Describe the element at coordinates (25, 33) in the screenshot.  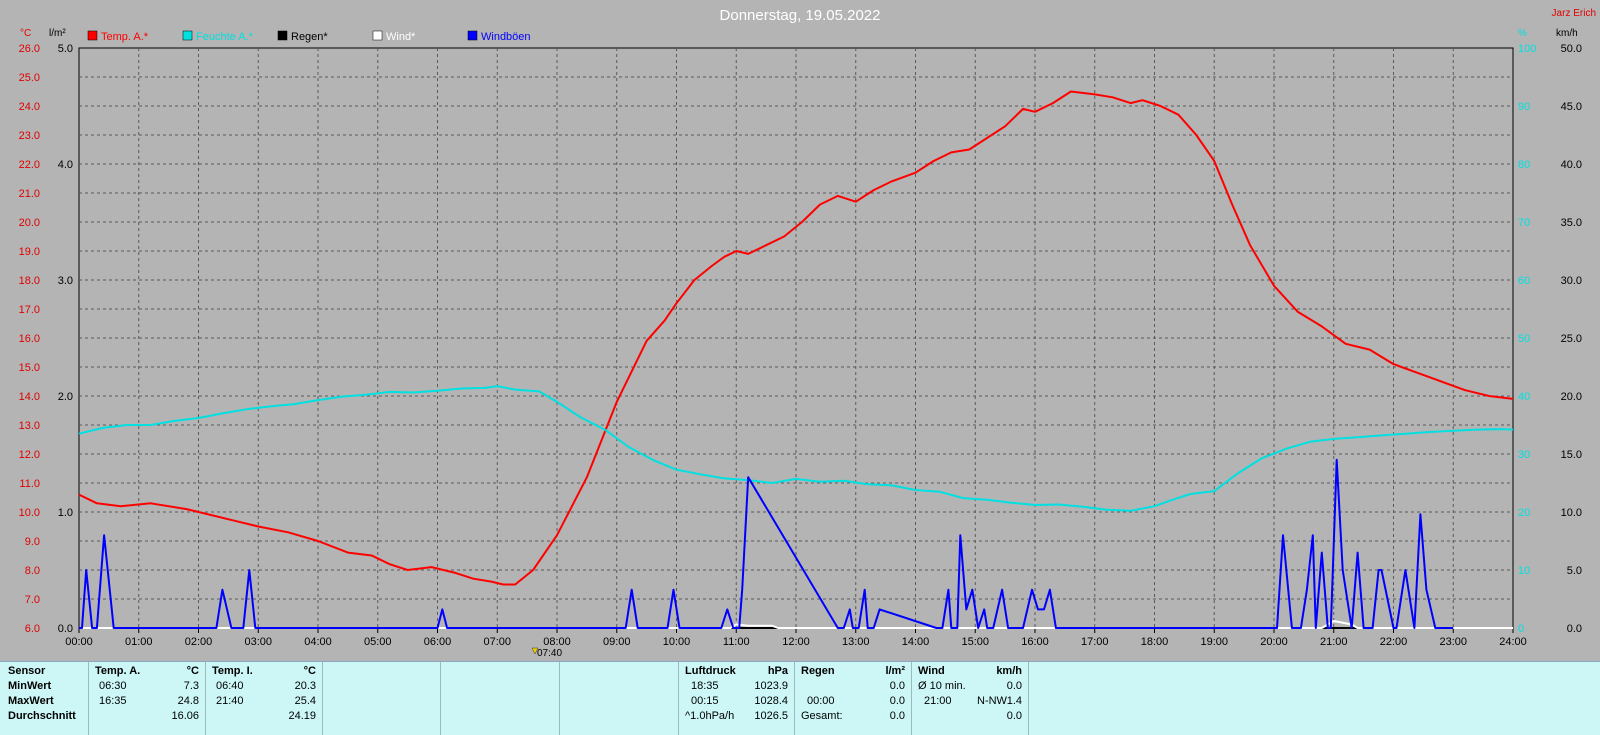
I see `temp-axis-unit: °C` at that location.